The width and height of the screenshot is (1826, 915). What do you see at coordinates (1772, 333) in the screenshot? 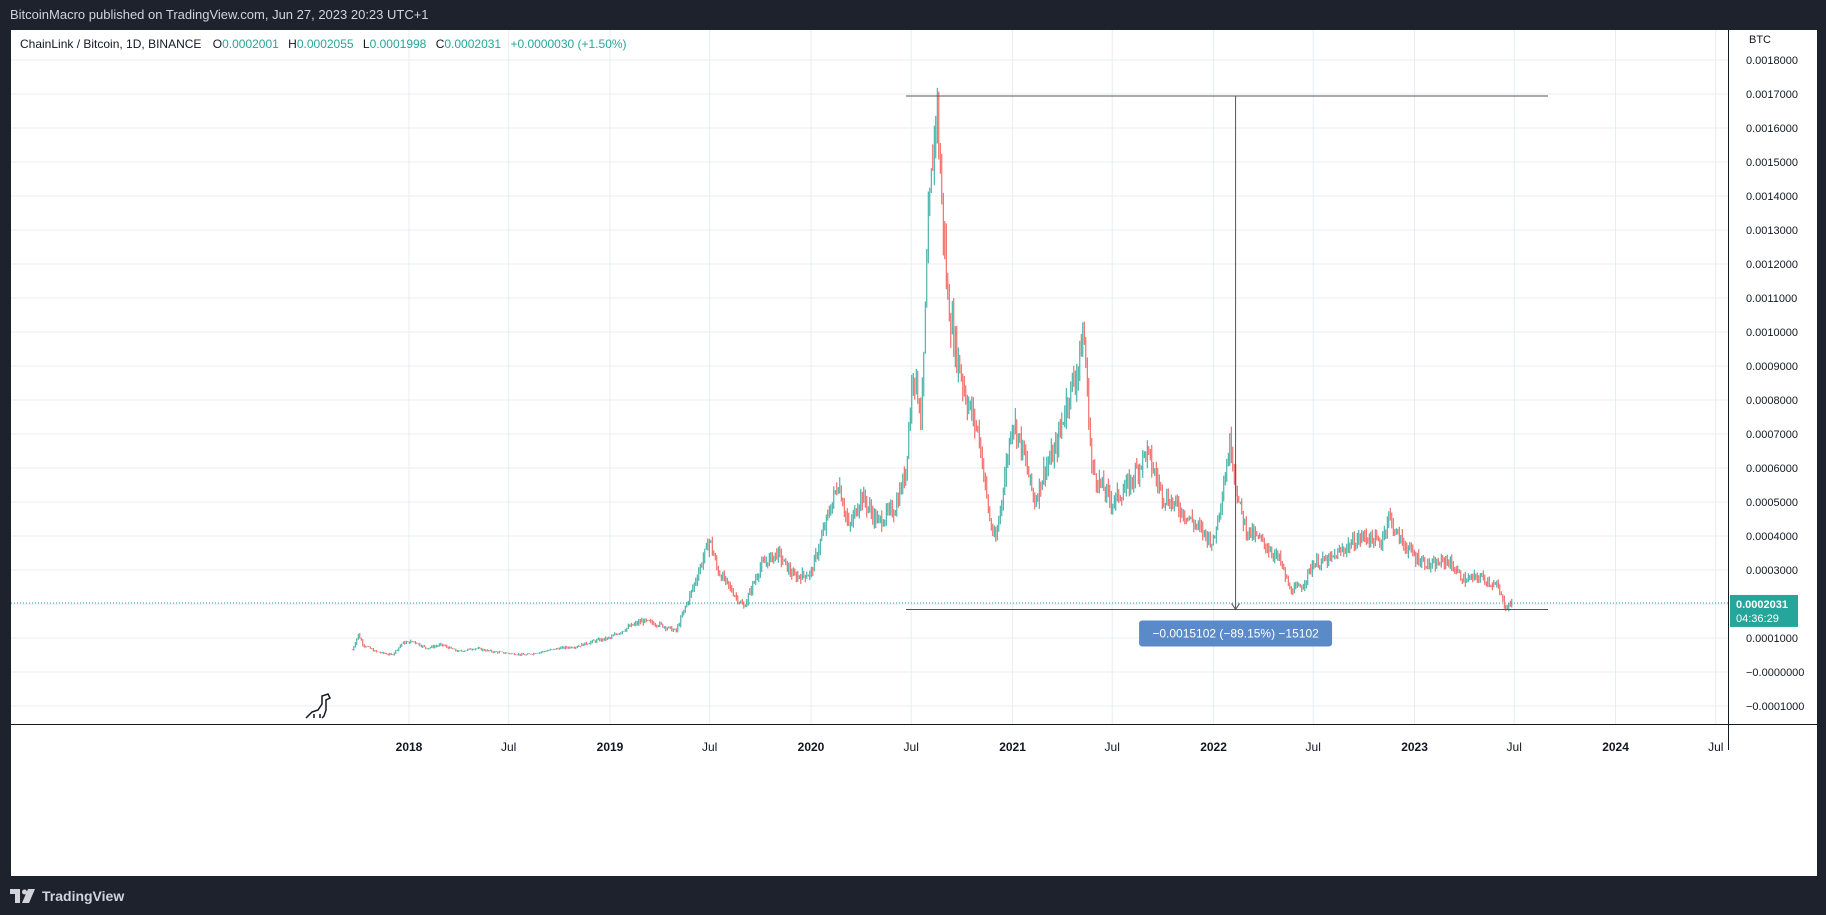
I see `price-tick-label: 0.0010000` at bounding box center [1772, 333].